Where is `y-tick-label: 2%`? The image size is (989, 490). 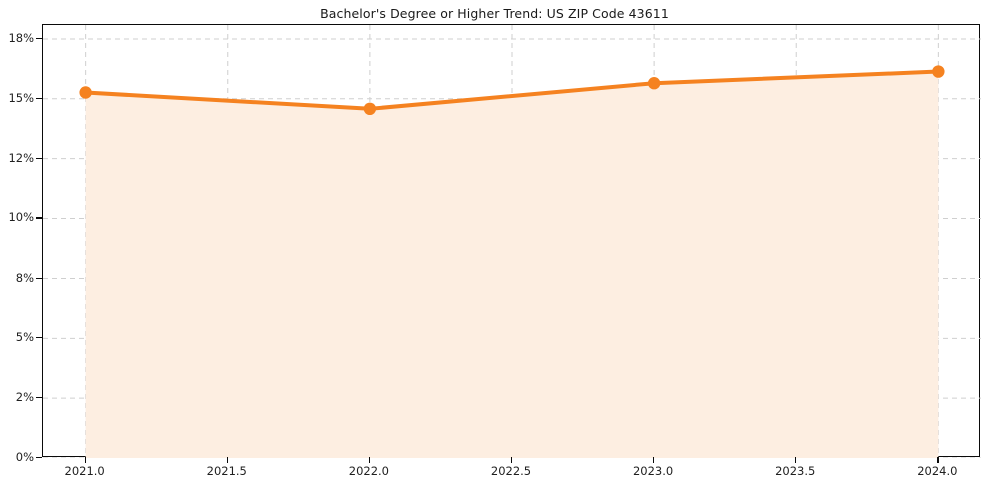
y-tick-label: 2% is located at coordinates (24, 397).